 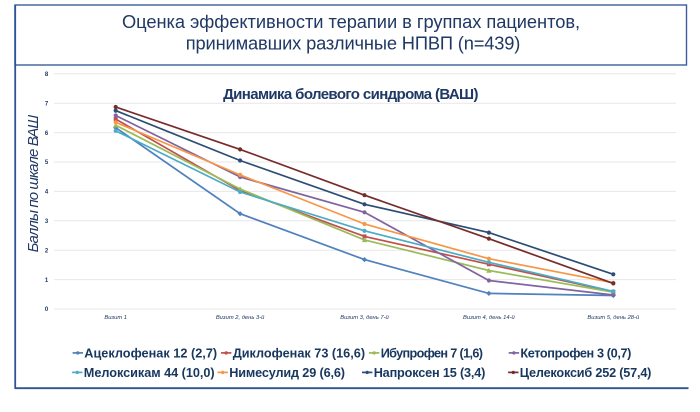 I want to click on svg-text: 7, so click(x=47, y=104).